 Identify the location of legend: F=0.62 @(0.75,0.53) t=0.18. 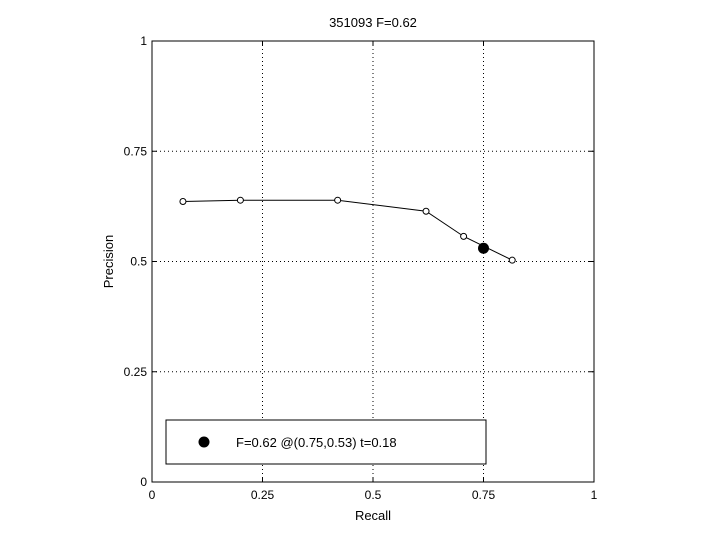
(326, 442).